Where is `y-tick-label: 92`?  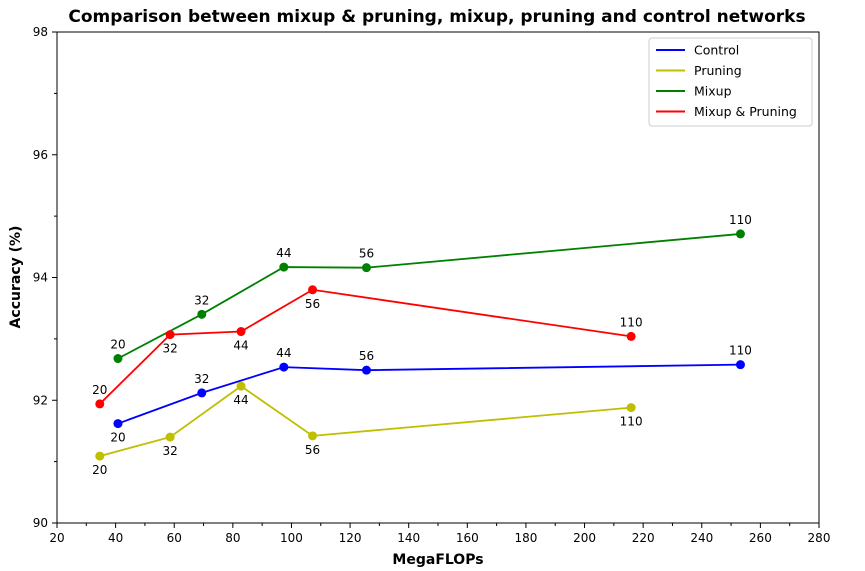 y-tick-label: 92 is located at coordinates (40, 400).